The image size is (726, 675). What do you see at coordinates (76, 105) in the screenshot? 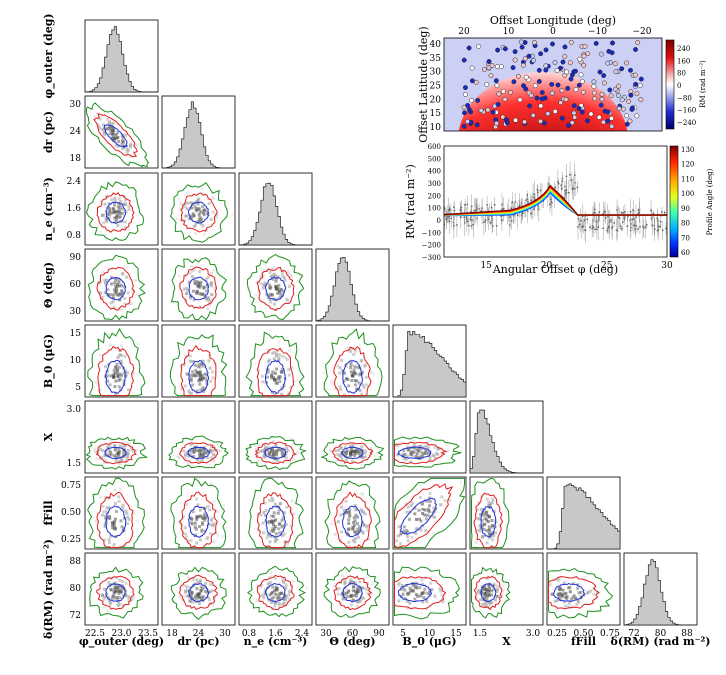
I see `y-tick-label: 30` at bounding box center [76, 105].